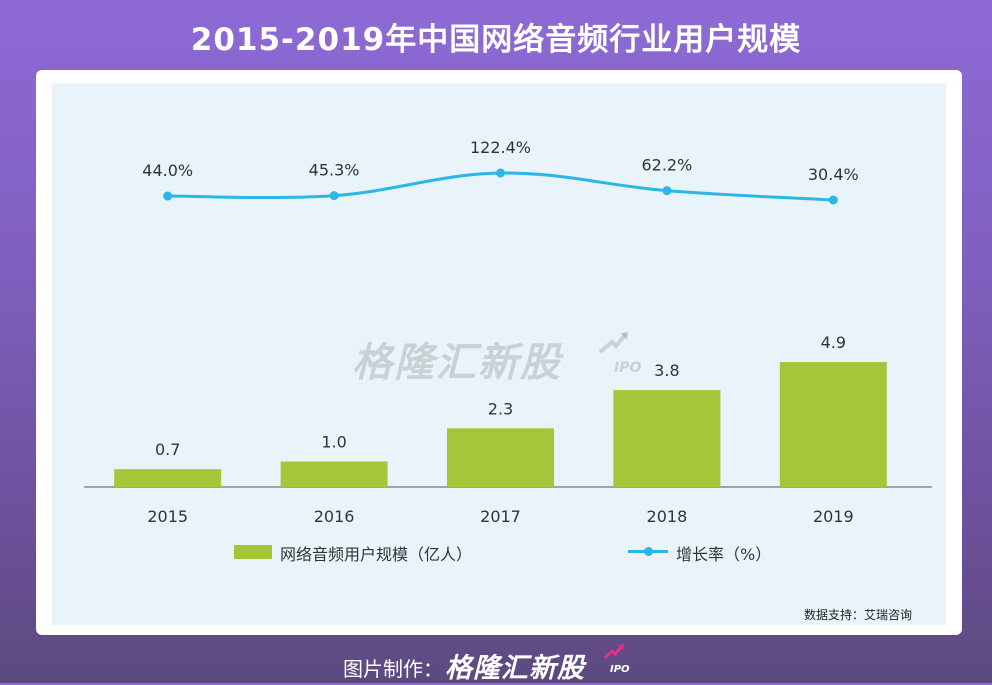 Image resolution: width=992 pixels, height=685 pixels. I want to click on credit-arrow-icon, so click(613, 652).